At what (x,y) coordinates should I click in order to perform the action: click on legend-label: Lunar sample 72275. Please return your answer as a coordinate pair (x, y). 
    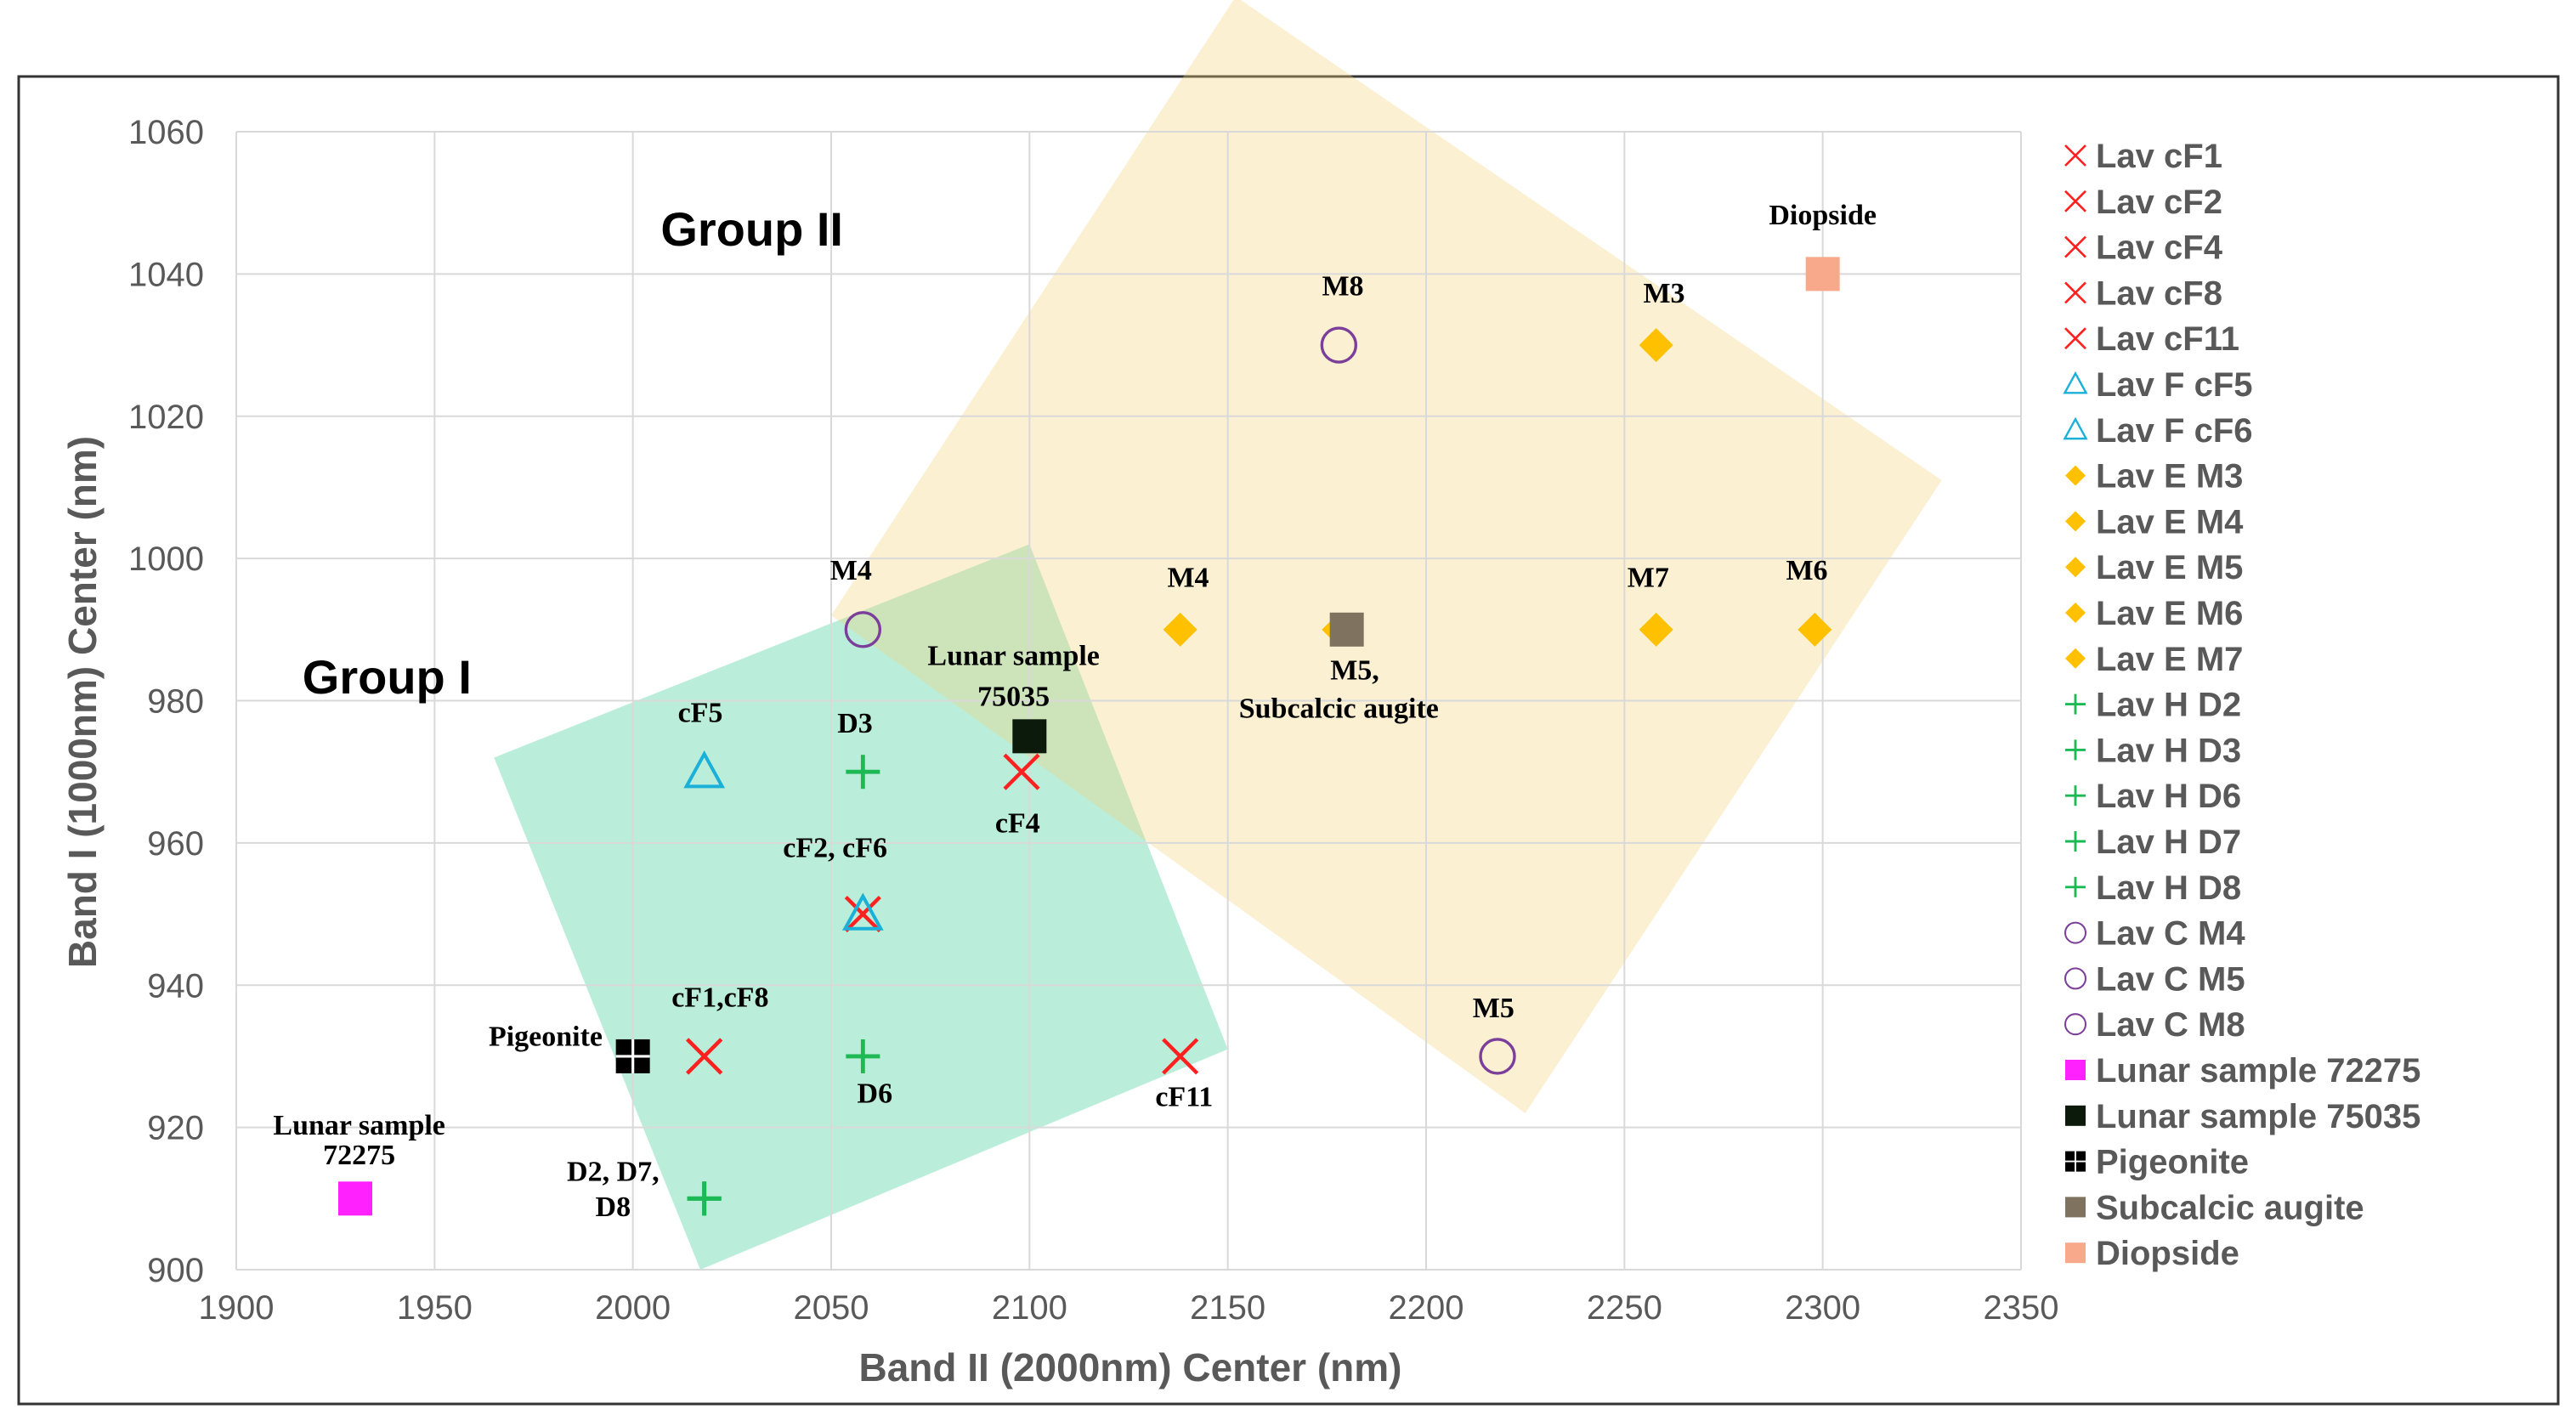
    Looking at the image, I should click on (2258, 1071).